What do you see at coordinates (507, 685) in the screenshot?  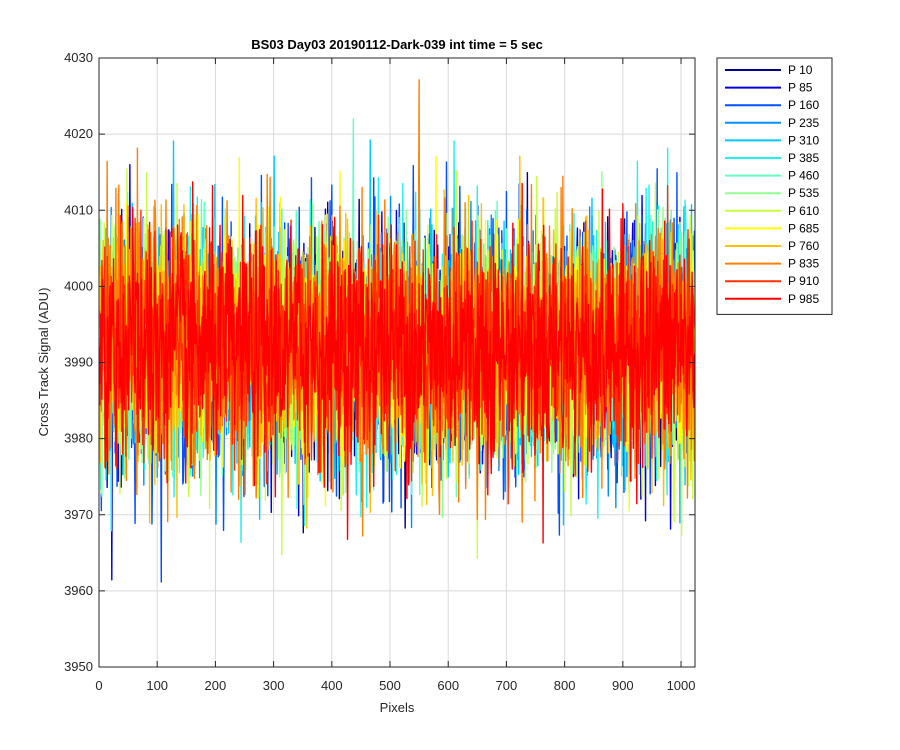 I see `x-tick-label: 700` at bounding box center [507, 685].